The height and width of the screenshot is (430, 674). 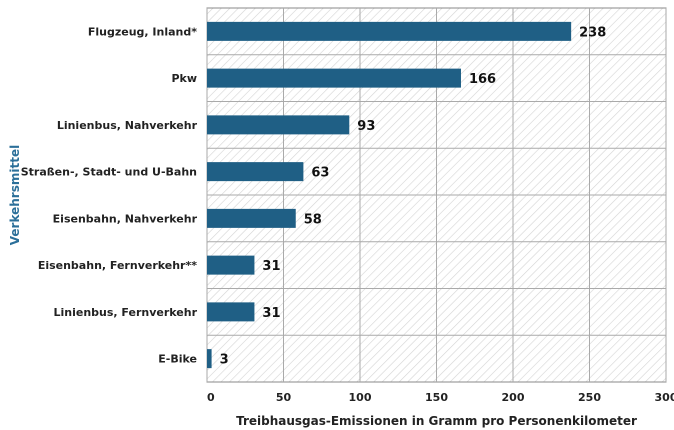 What do you see at coordinates (284, 397) in the screenshot?
I see `x-tick-label: 50` at bounding box center [284, 397].